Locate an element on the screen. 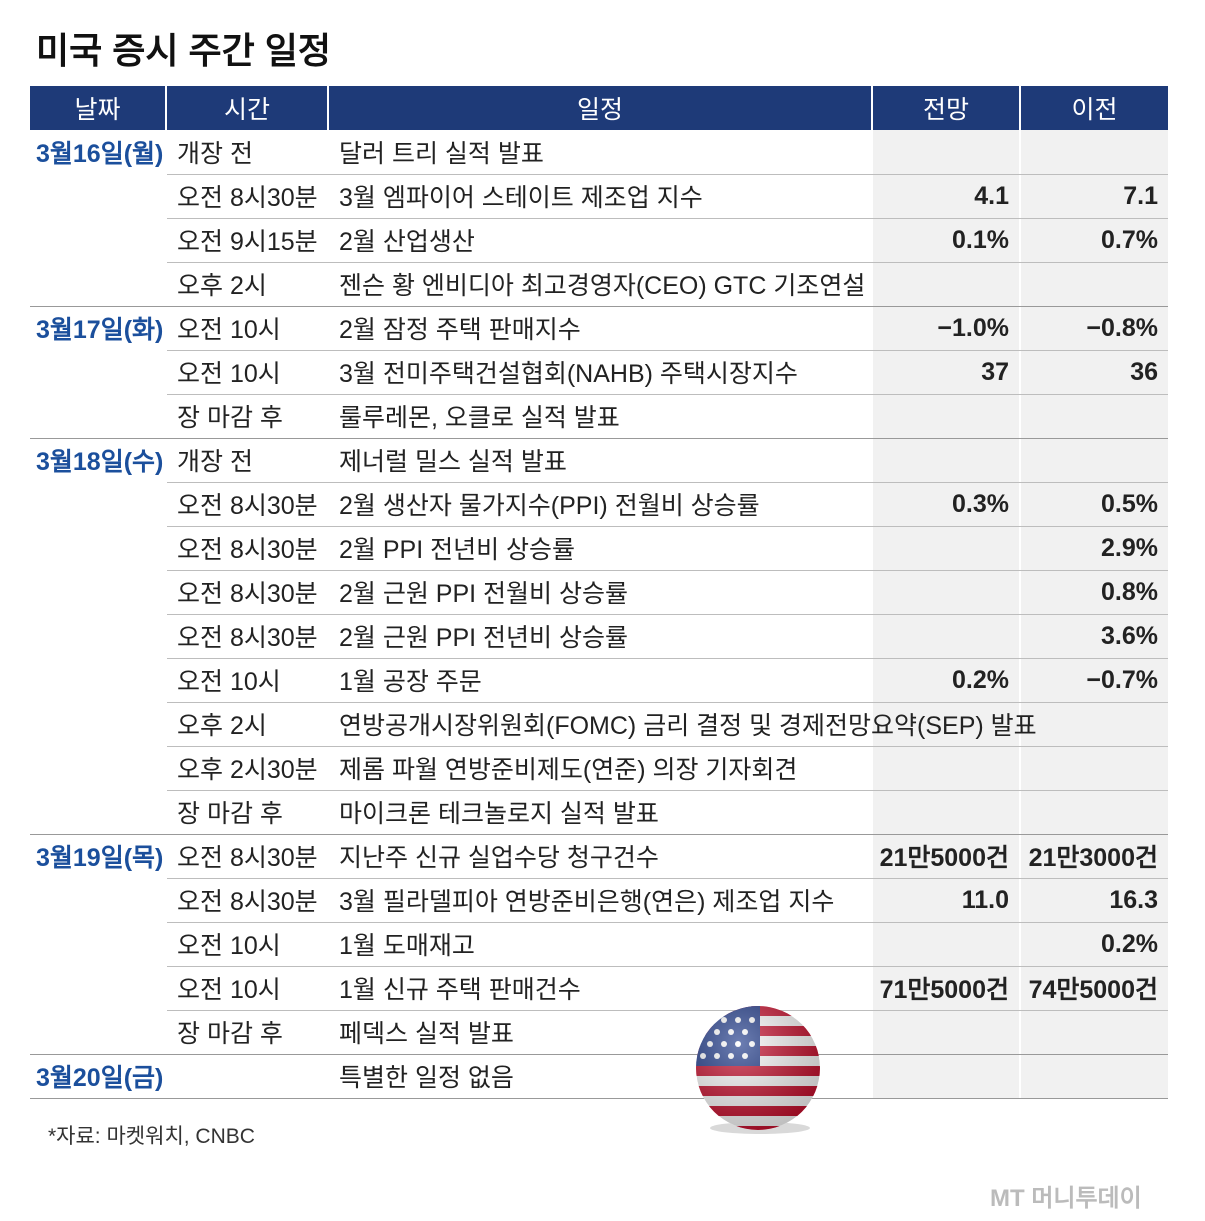 The image size is (1205, 1221). source: *자료: 마켓워치, CNBC is located at coordinates (151, 1136).